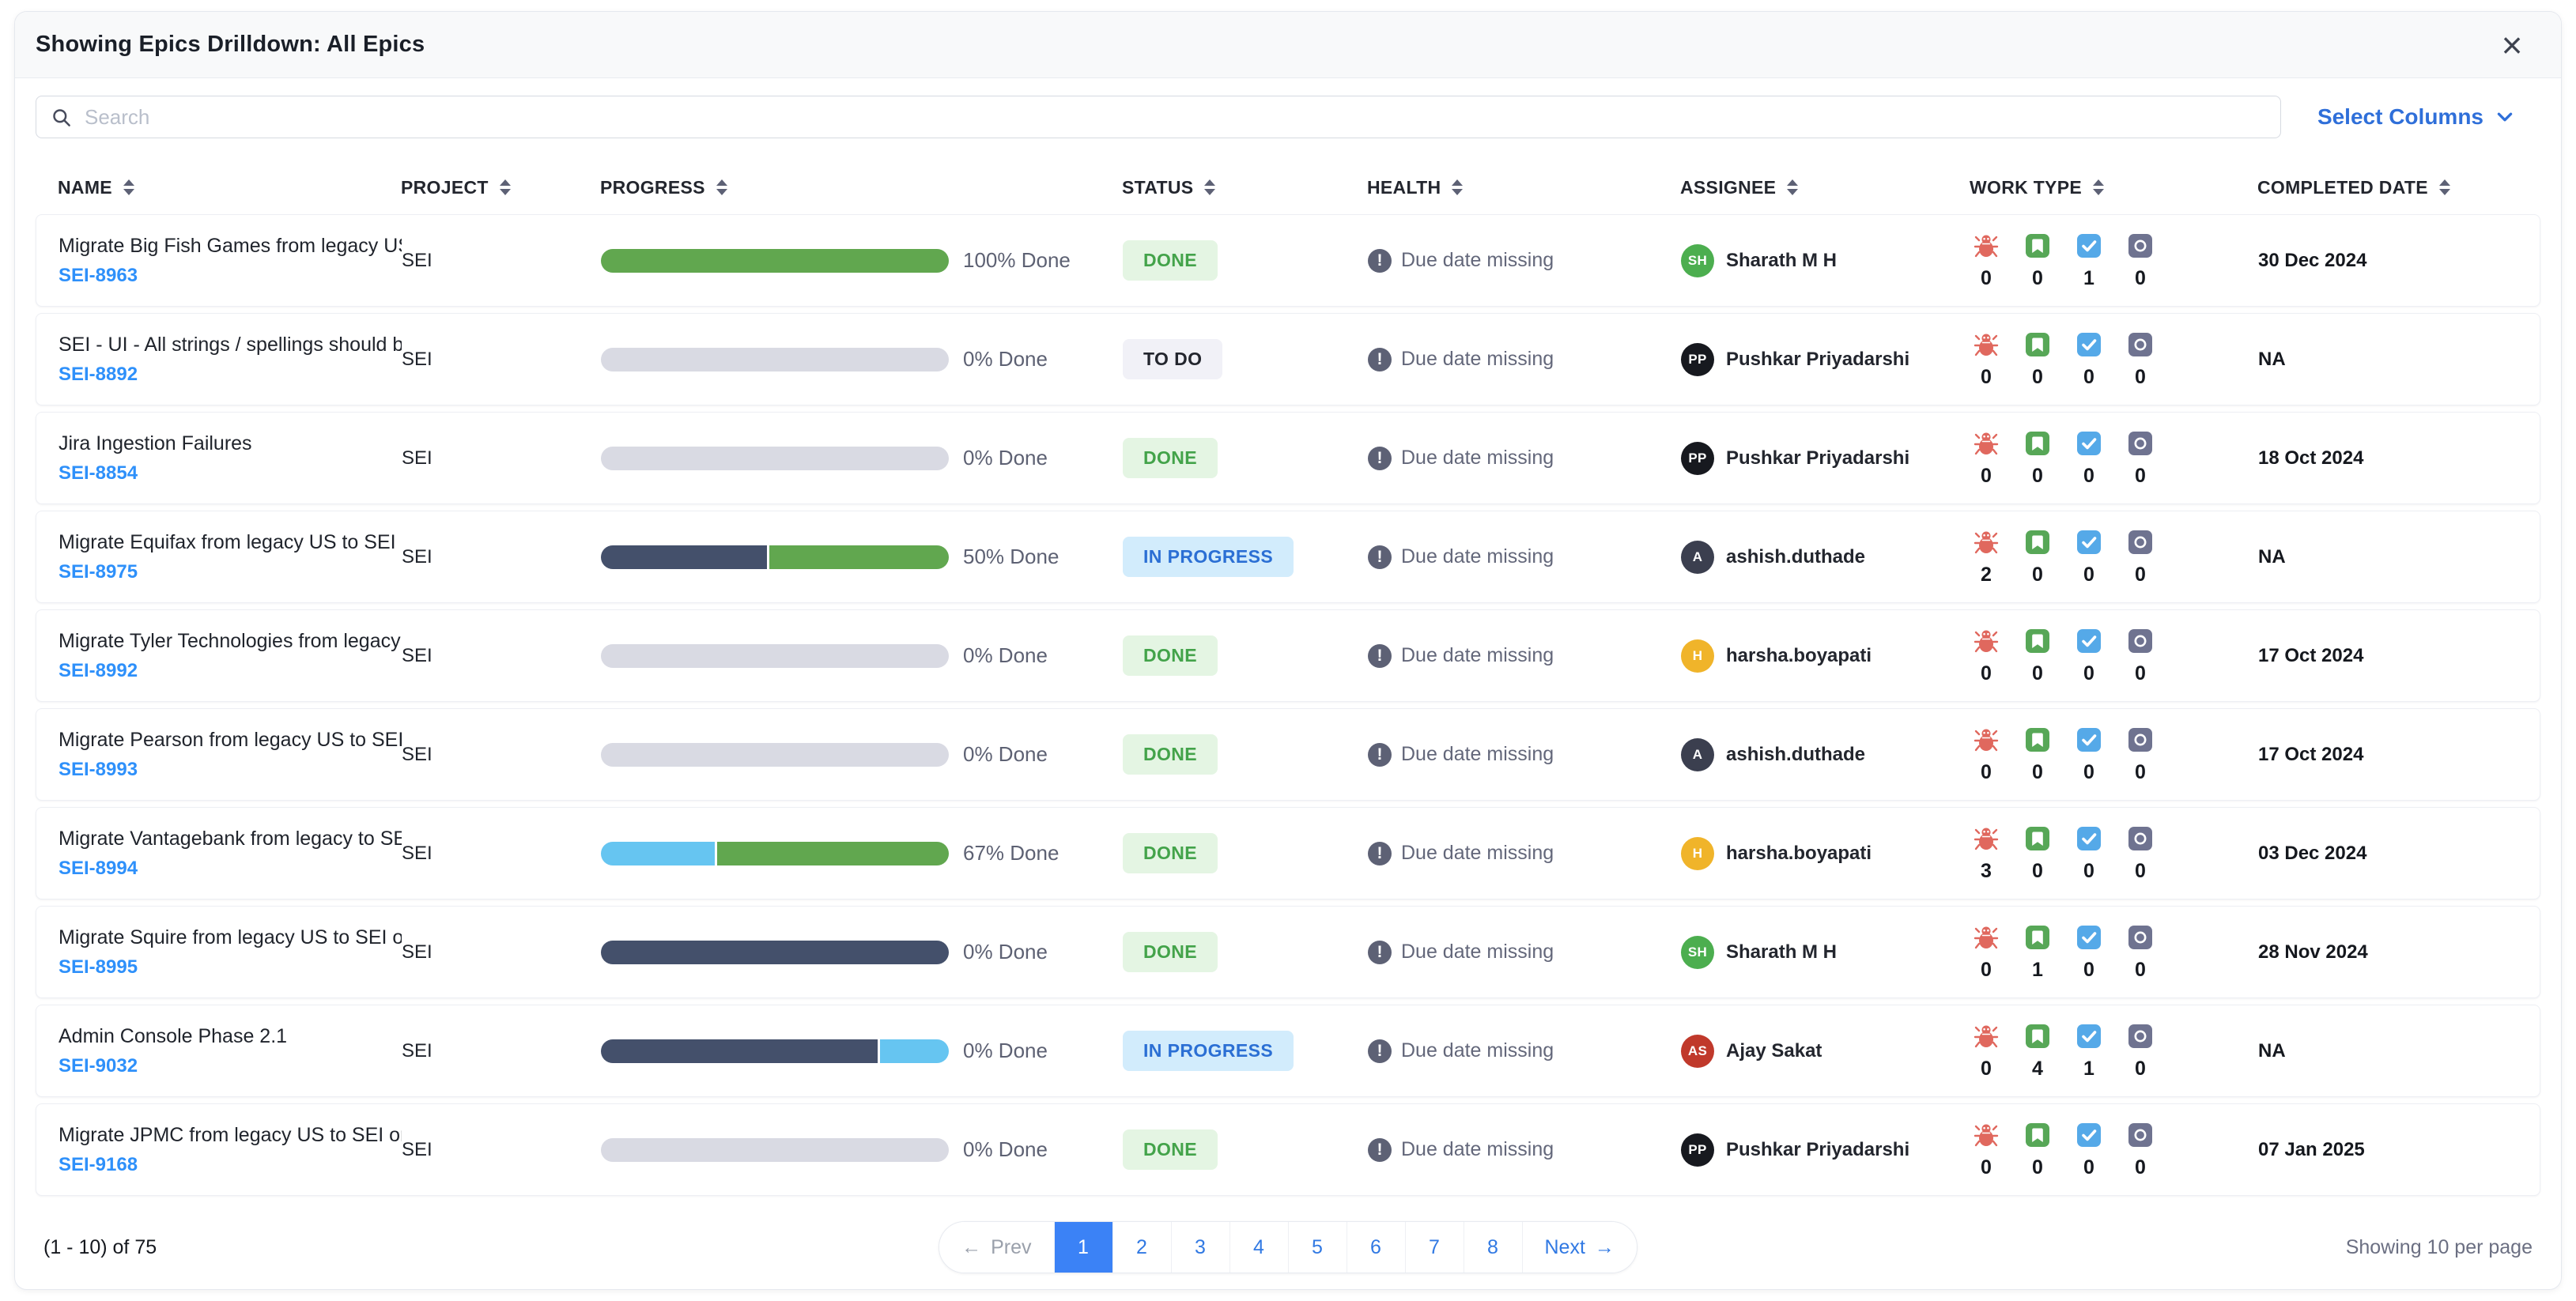 The width and height of the screenshot is (2576, 1301). Describe the element at coordinates (98, 670) in the screenshot. I see `epic-key-link: SEI-8992` at that location.